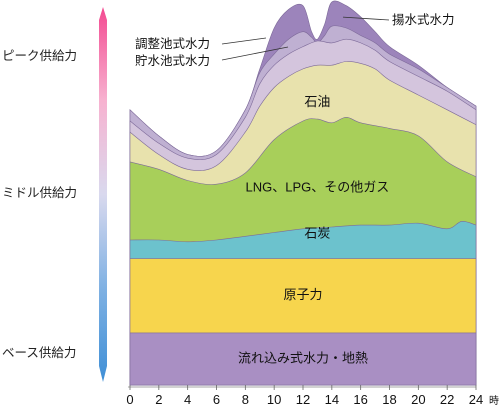 This screenshot has width=500, height=409. Describe the element at coordinates (158, 399) in the screenshot. I see `x-tick-label-2: 2` at that location.